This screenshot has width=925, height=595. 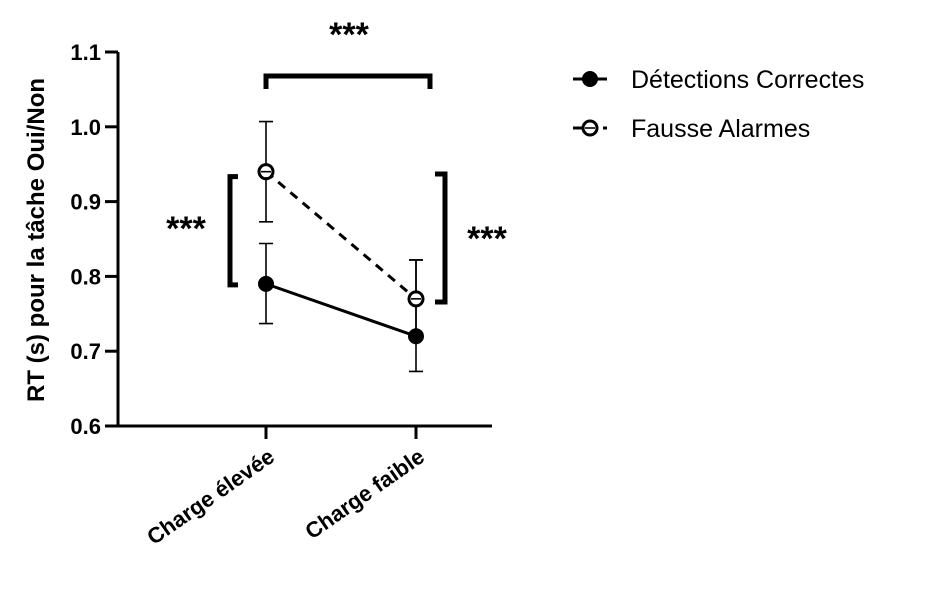 I want to click on legend-swatch-marker, so click(x=590, y=79).